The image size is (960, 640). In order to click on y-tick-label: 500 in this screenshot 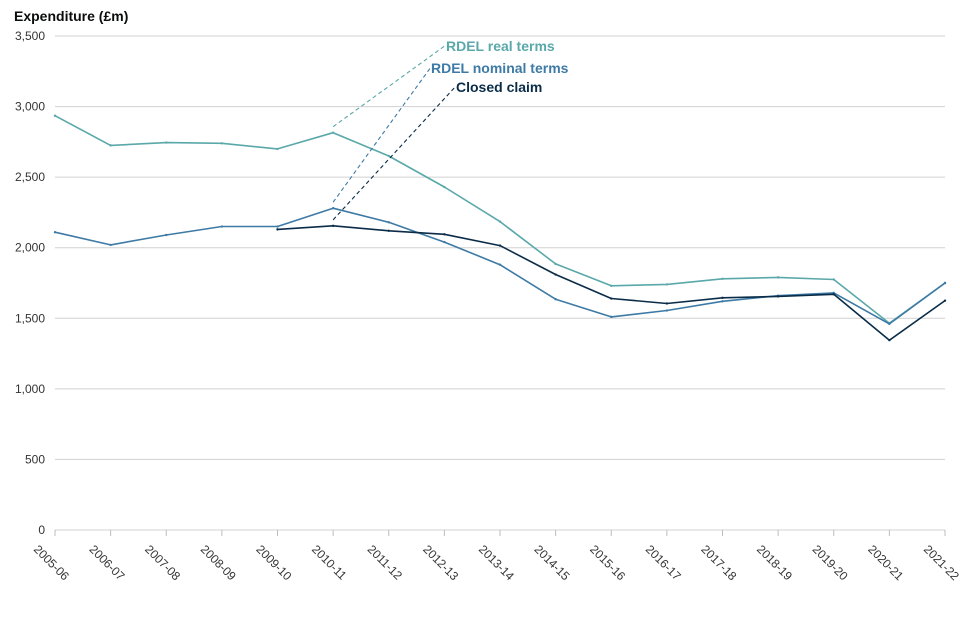, I will do `click(35, 459)`.